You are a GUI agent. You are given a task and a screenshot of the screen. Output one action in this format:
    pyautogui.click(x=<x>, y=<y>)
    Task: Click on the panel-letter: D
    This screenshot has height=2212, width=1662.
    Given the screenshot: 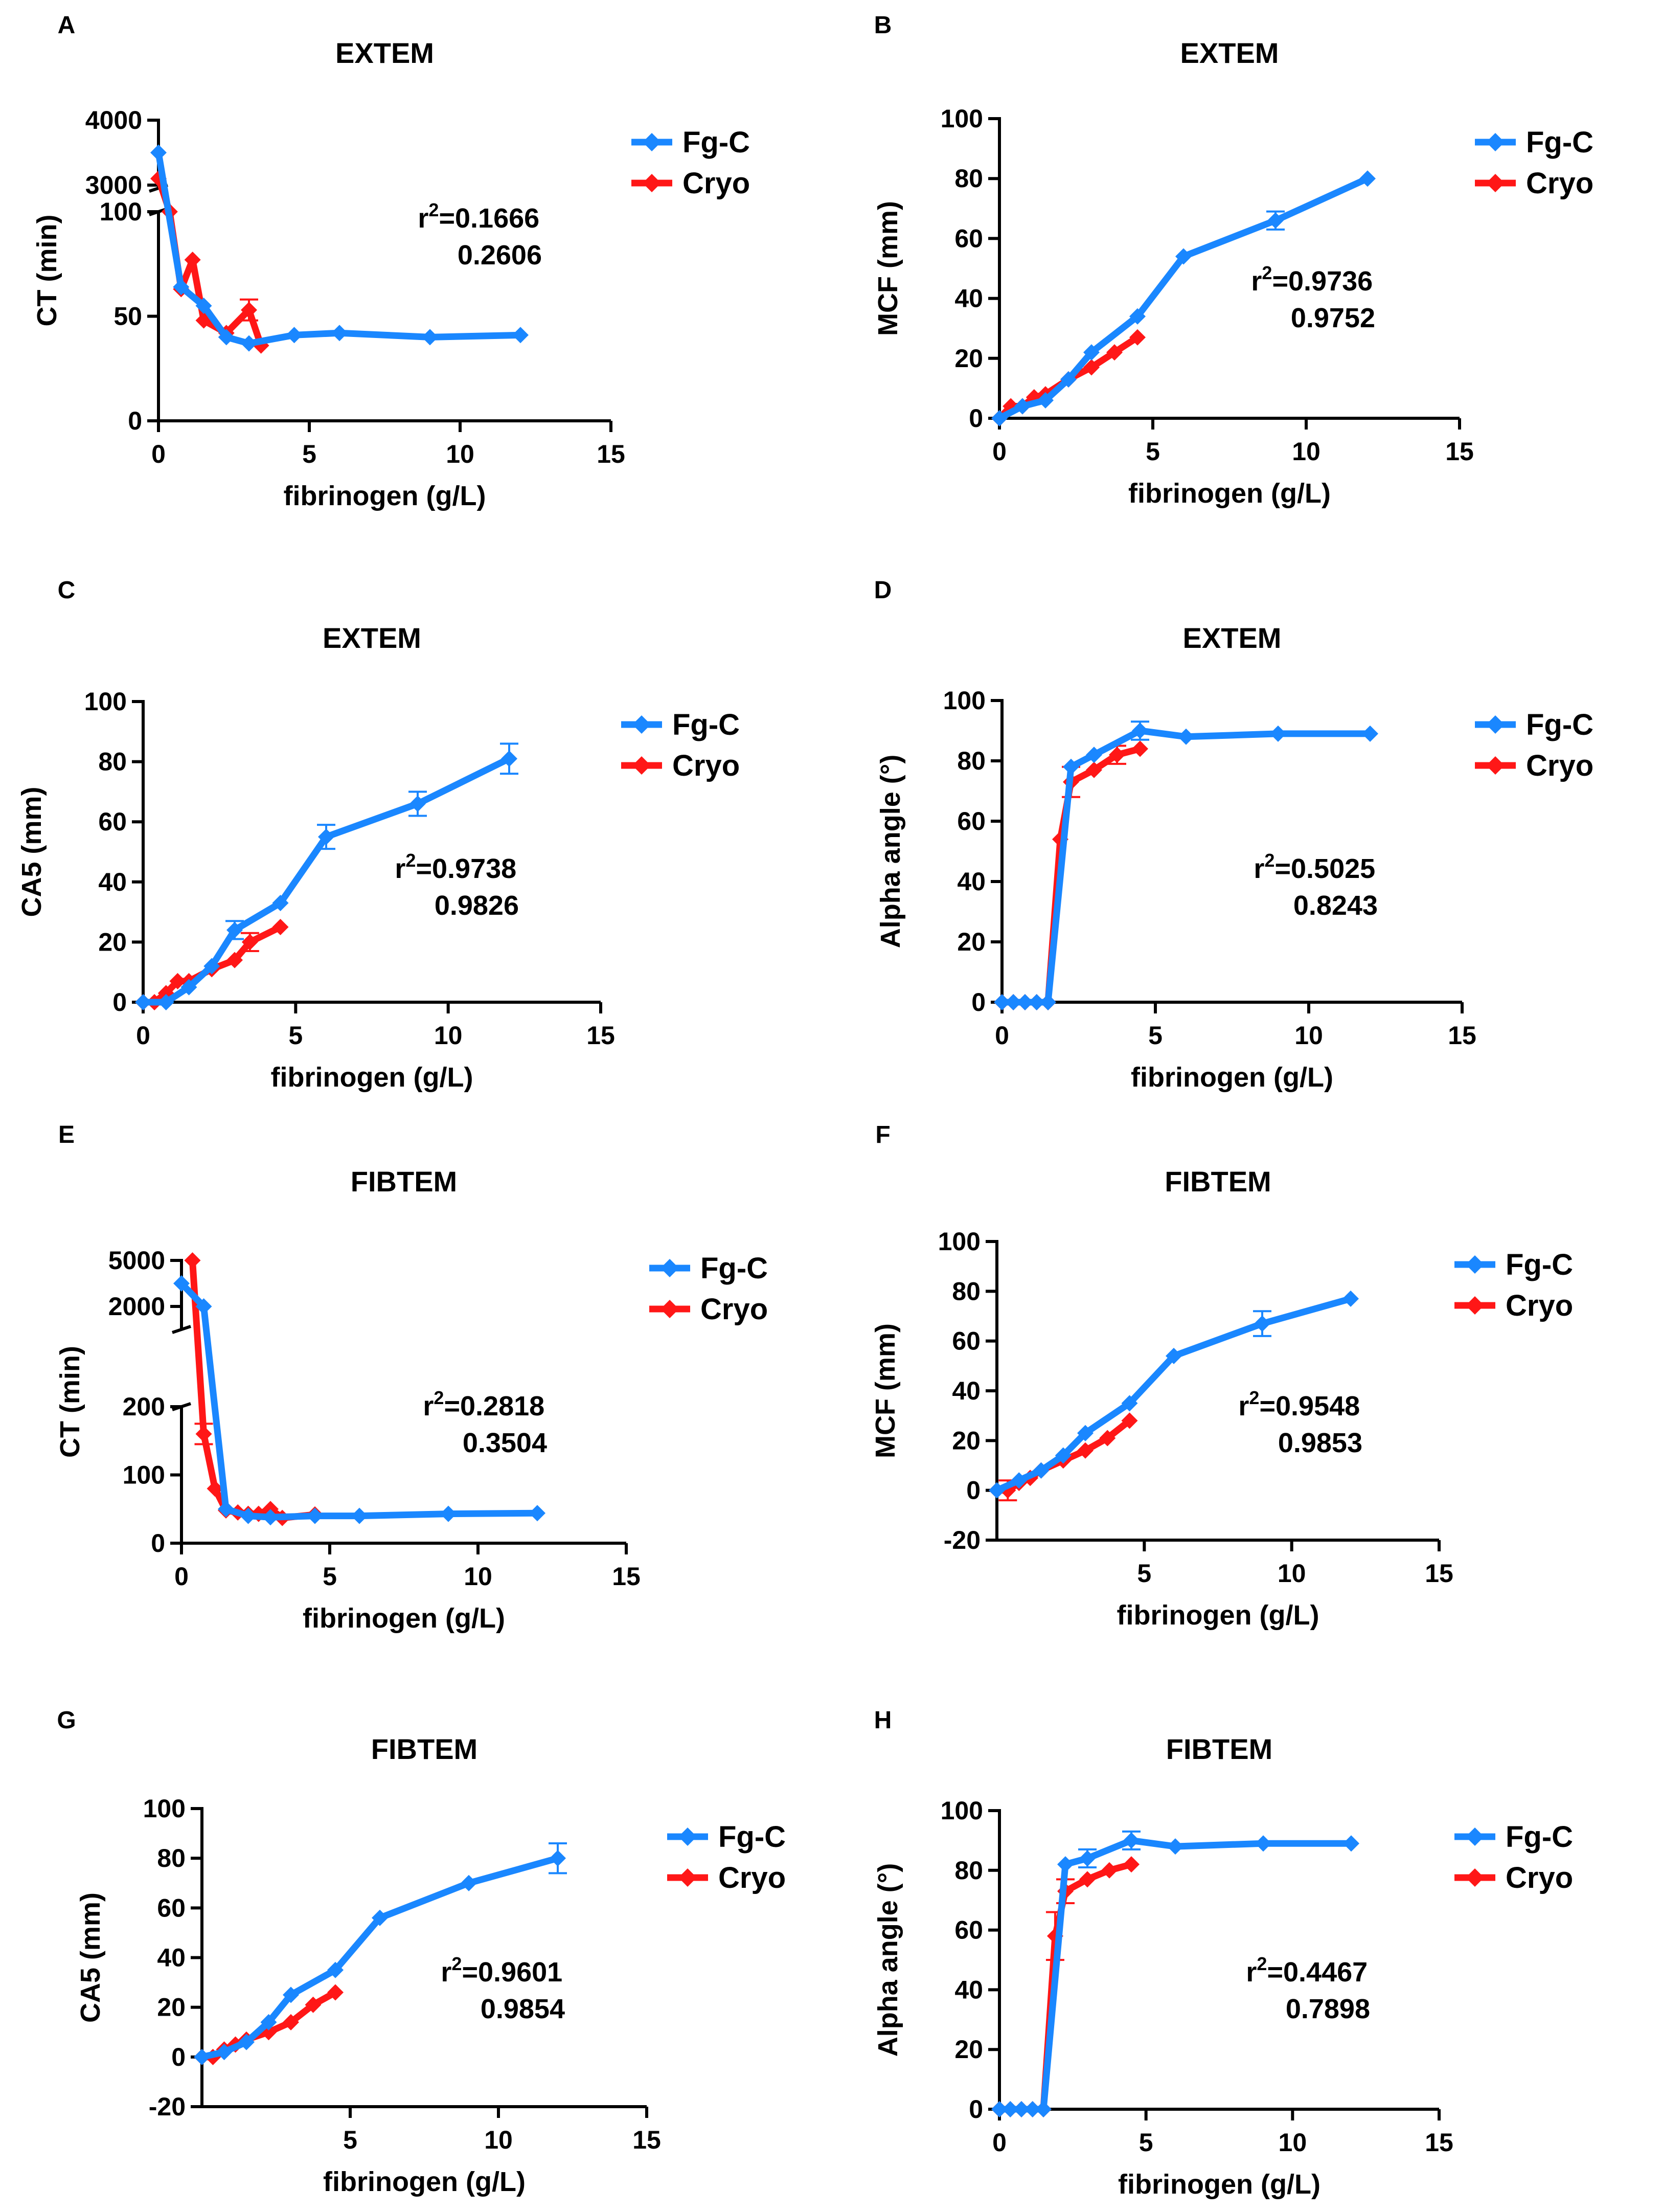 What is the action you would take?
    pyautogui.click(x=883, y=591)
    